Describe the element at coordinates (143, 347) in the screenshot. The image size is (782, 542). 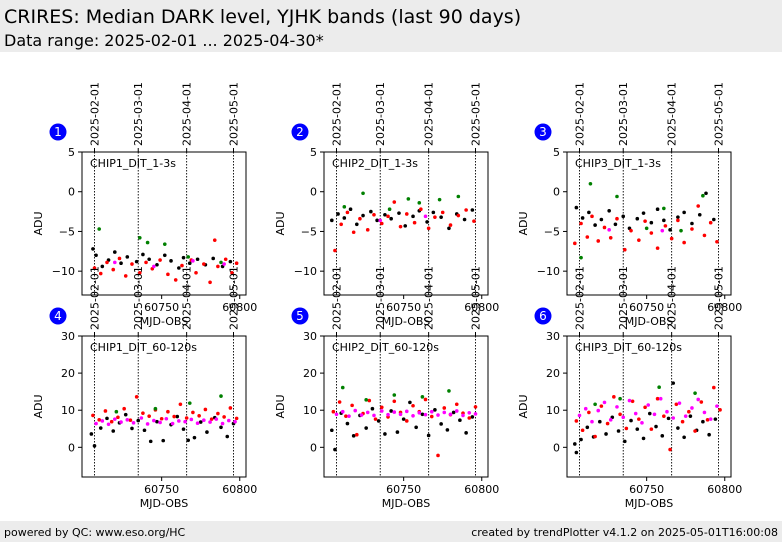
I see `panel-label: CHIP1_DIT_60-120s` at that location.